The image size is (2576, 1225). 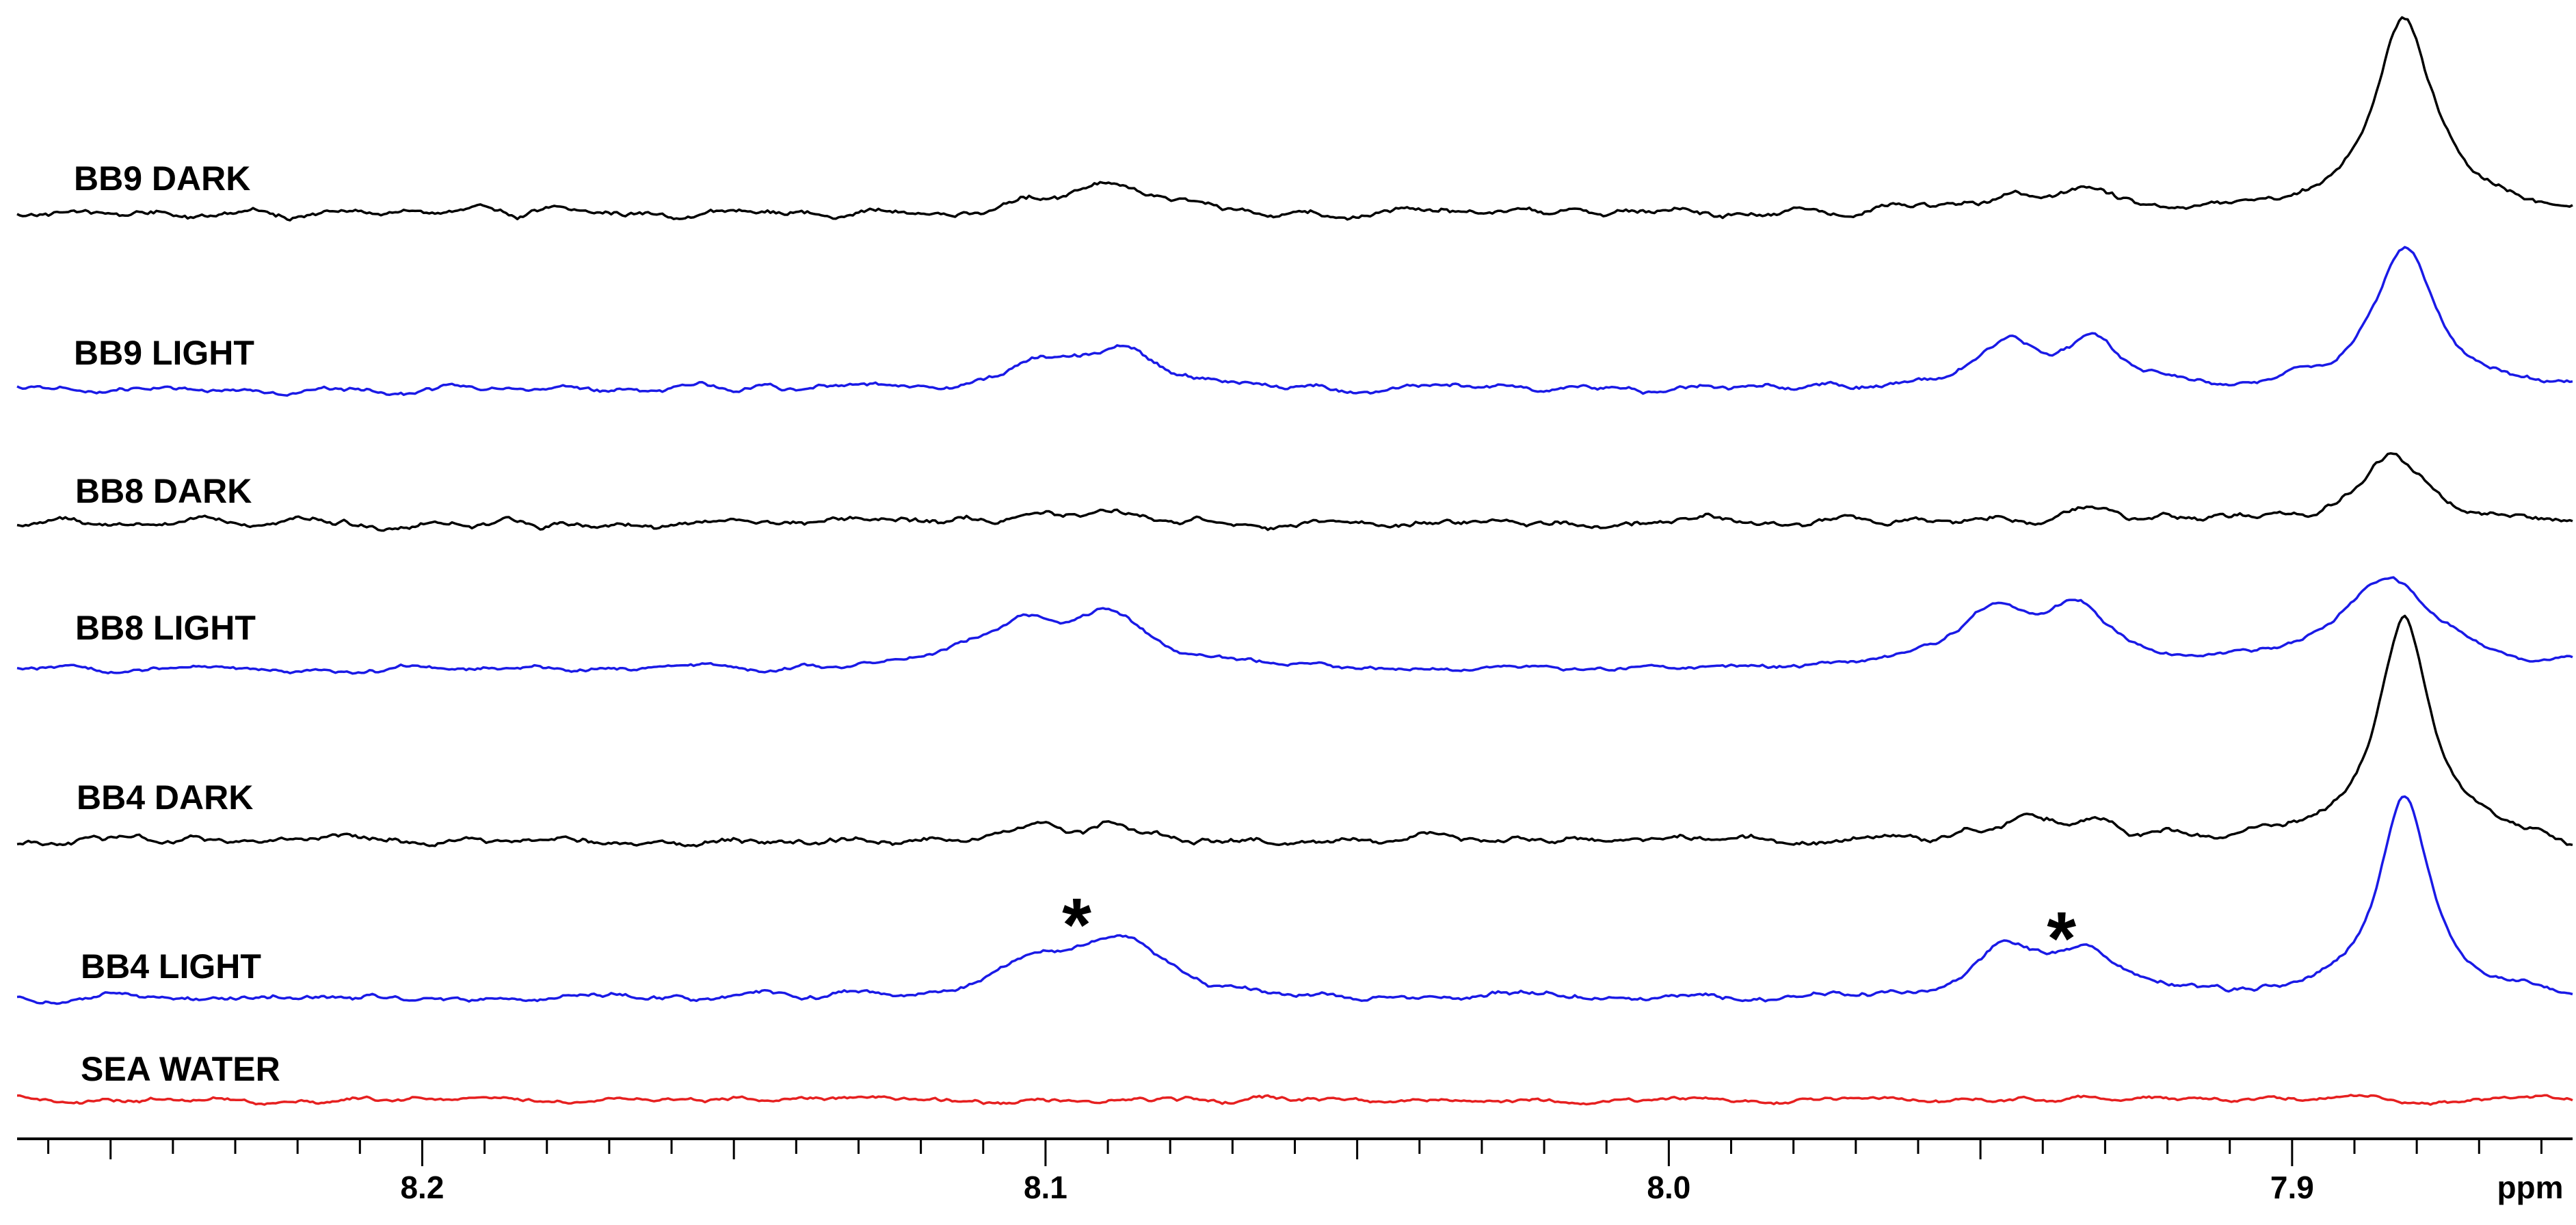 I want to click on trace-label-sea-water: SEA WATER, so click(x=180, y=1069).